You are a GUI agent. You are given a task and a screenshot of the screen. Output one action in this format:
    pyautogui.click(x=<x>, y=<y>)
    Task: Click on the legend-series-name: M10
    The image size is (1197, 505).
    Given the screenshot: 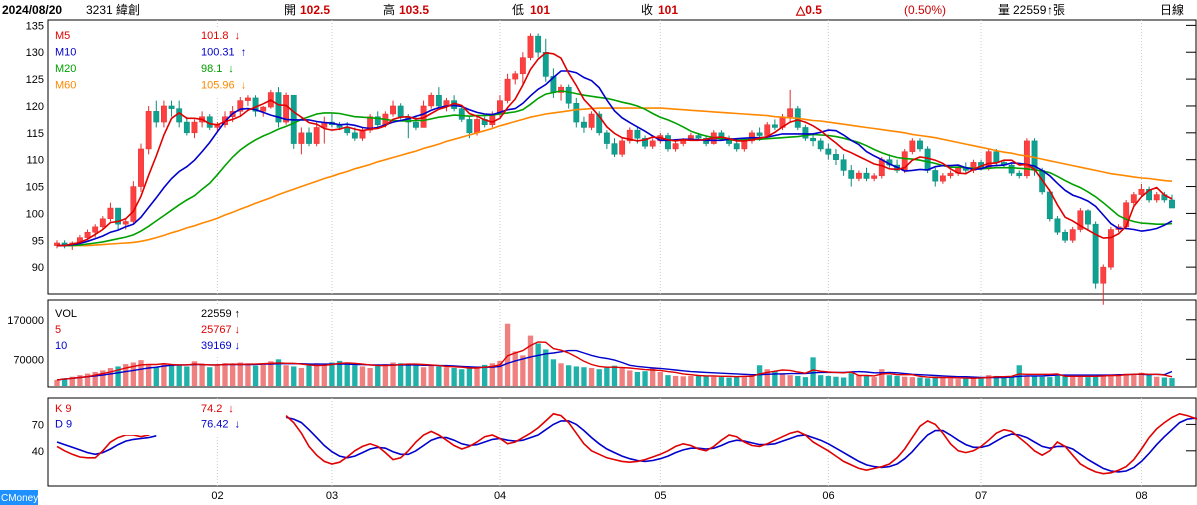 What is the action you would take?
    pyautogui.click(x=65, y=53)
    